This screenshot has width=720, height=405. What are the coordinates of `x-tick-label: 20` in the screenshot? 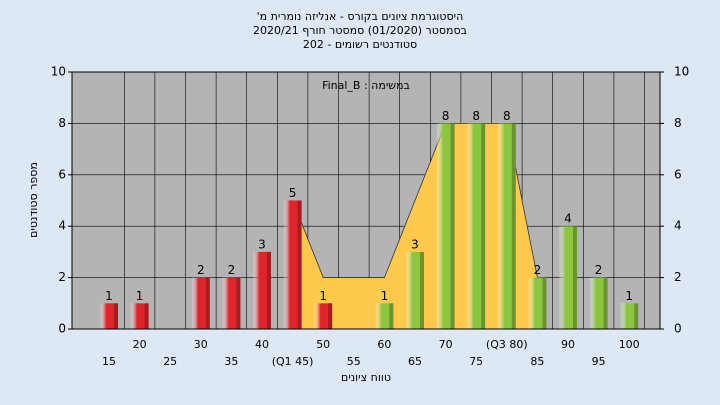 It's located at (140, 344).